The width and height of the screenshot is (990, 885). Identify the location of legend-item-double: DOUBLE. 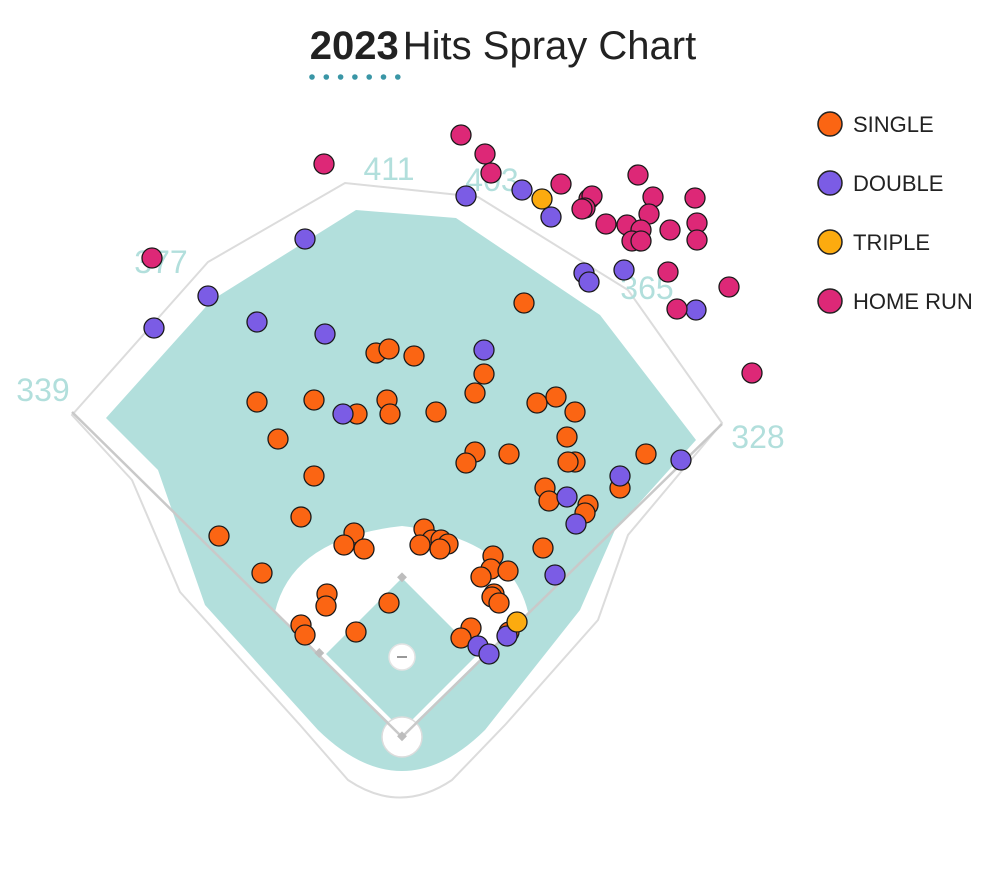
(880, 183).